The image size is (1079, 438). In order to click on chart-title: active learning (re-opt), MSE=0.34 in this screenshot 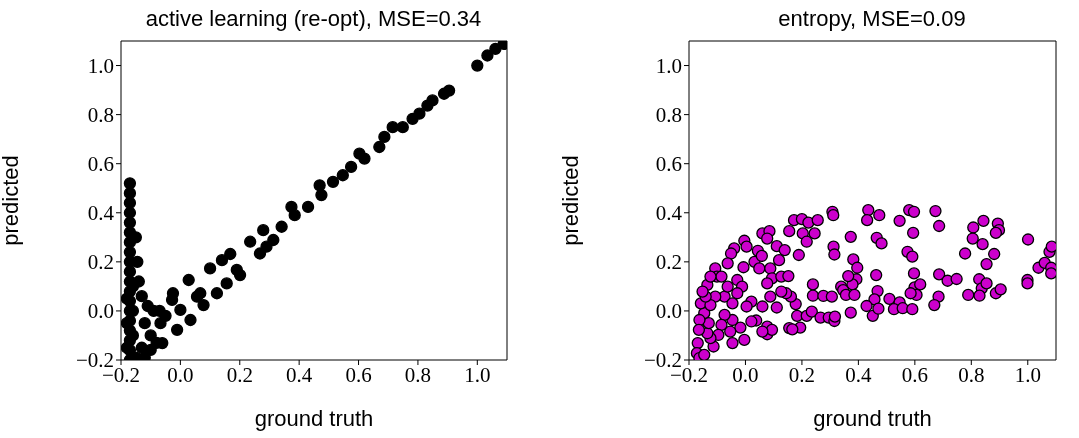, I will do `click(313, 19)`.